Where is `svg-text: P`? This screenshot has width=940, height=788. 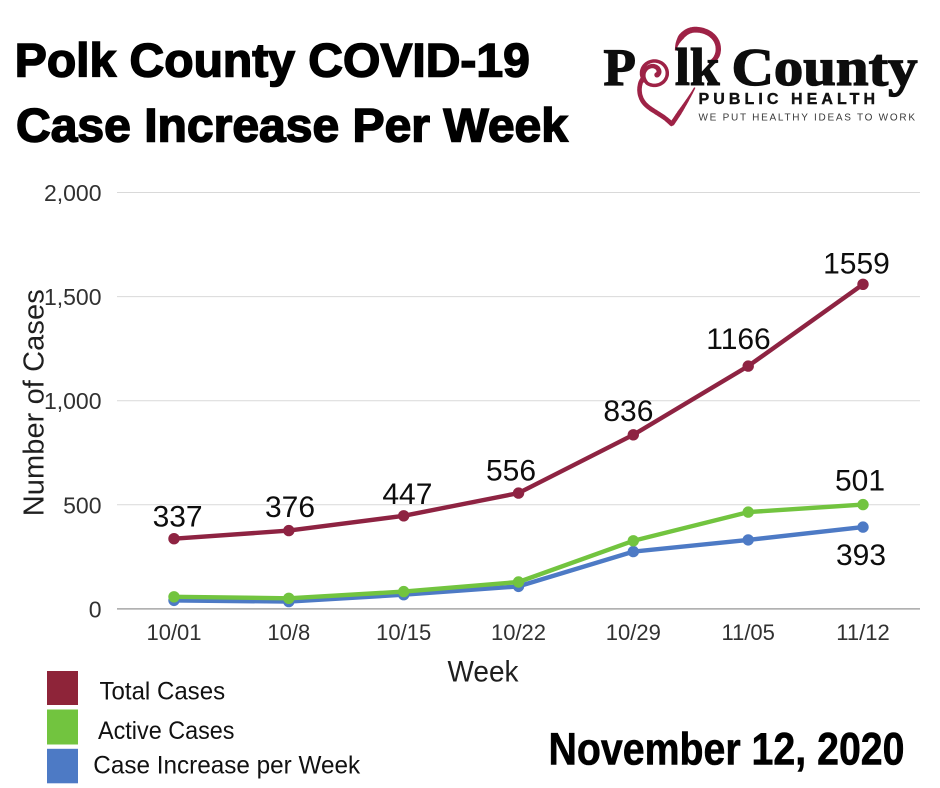
svg-text: P is located at coordinates (620, 68).